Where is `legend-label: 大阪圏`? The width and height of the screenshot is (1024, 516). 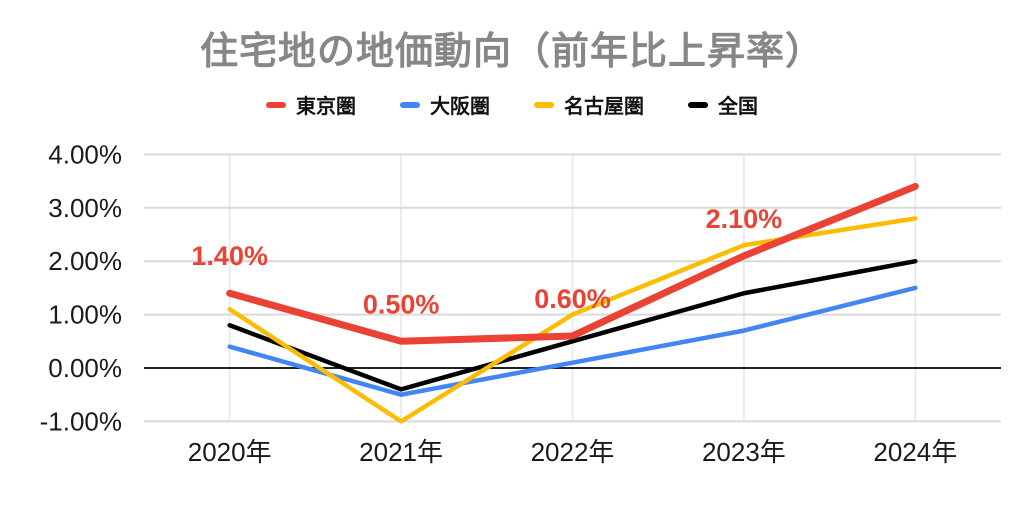
legend-label: 大阪圏 is located at coordinates (460, 107).